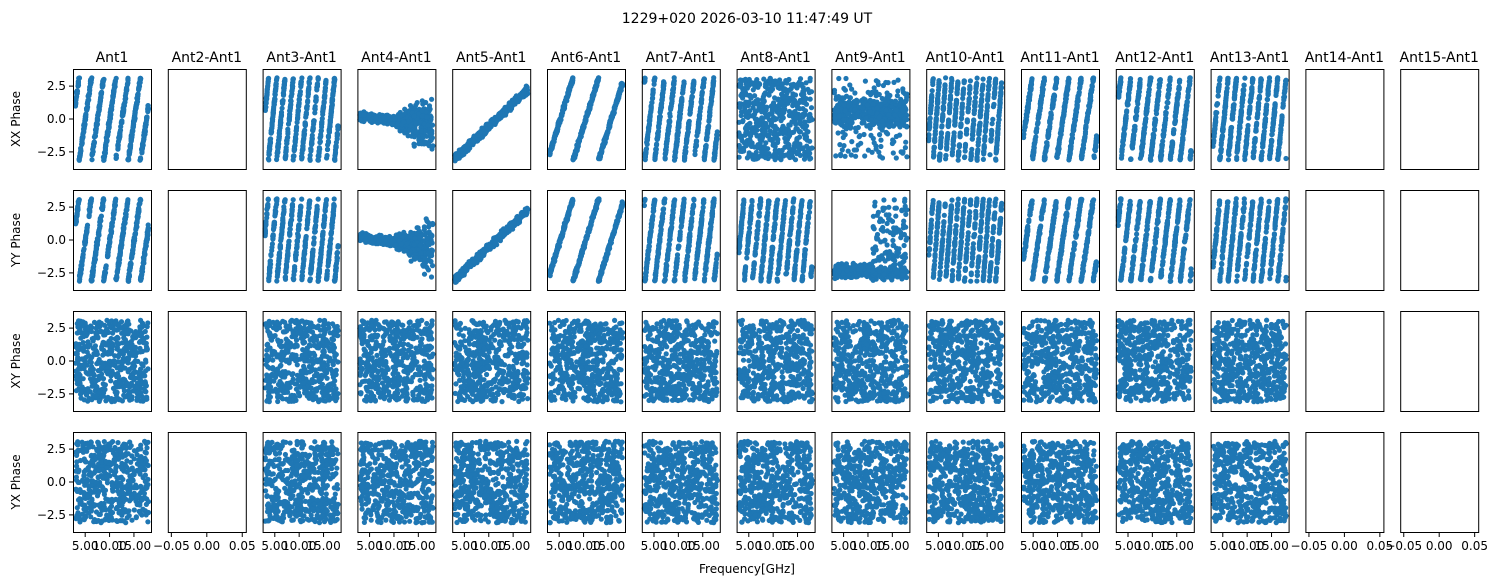 The height and width of the screenshot is (586, 1489). What do you see at coordinates (491, 58) in the screenshot?
I see `column-title: Ant5-Ant1` at bounding box center [491, 58].